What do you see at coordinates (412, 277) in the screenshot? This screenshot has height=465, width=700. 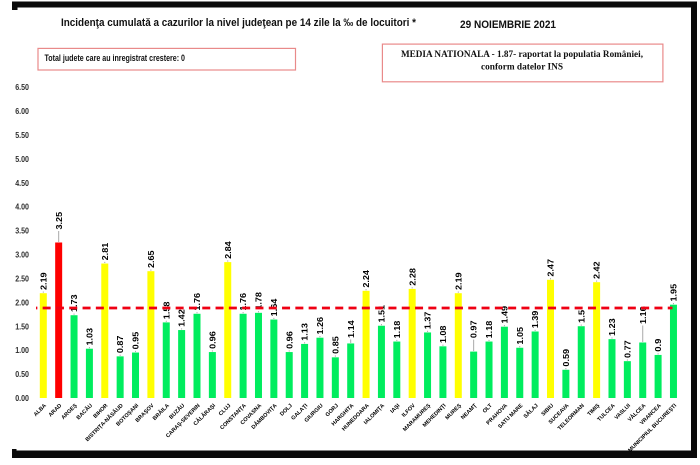 I see `svg-text: 2.28` at bounding box center [412, 277].